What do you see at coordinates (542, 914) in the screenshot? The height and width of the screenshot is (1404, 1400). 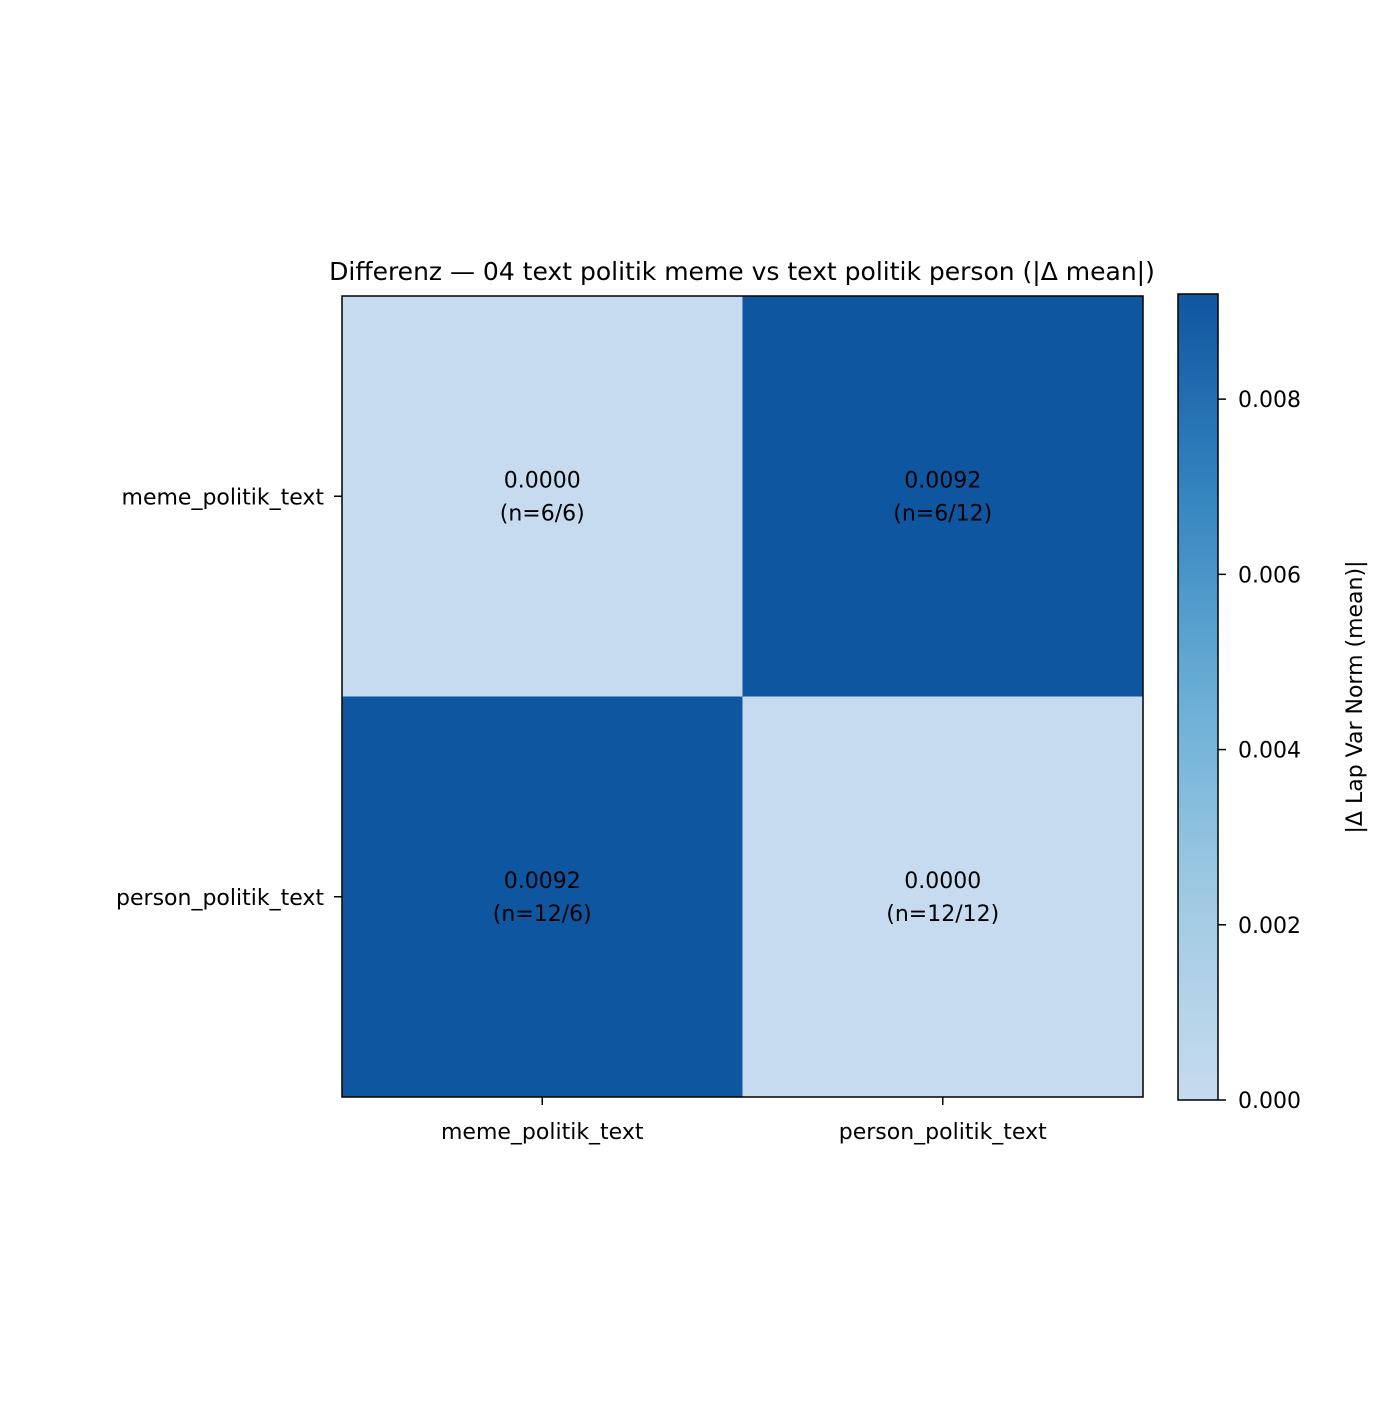 I see `cell-count-label: (n=12/6)` at bounding box center [542, 914].